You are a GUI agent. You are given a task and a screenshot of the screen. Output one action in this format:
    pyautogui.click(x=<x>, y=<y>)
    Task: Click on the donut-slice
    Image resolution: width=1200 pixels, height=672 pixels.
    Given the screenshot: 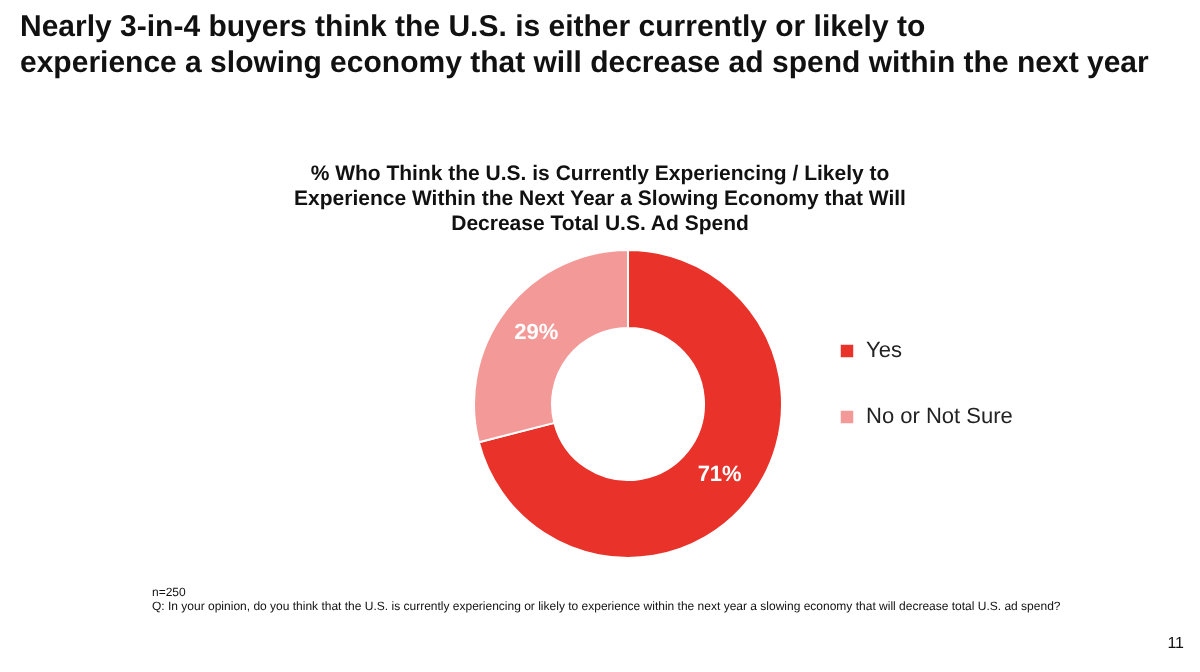 What is the action you would take?
    pyautogui.click(x=630, y=404)
    